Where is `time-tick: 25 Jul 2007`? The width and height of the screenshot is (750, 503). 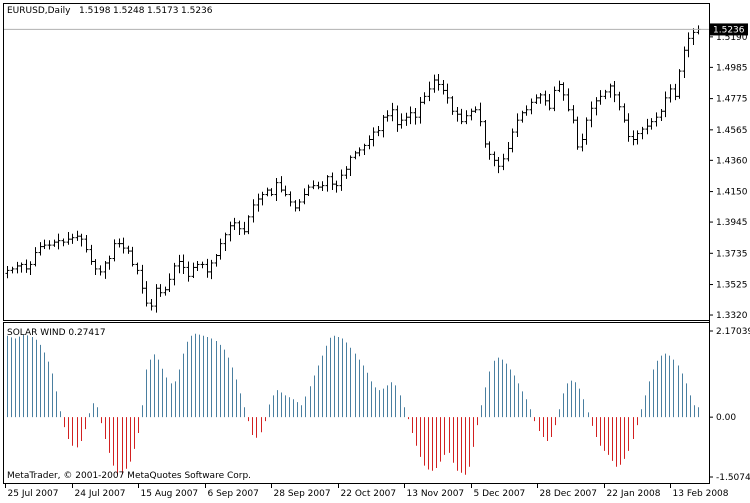
time-tick: 25 Jul 2007 is located at coordinates (31, 491).